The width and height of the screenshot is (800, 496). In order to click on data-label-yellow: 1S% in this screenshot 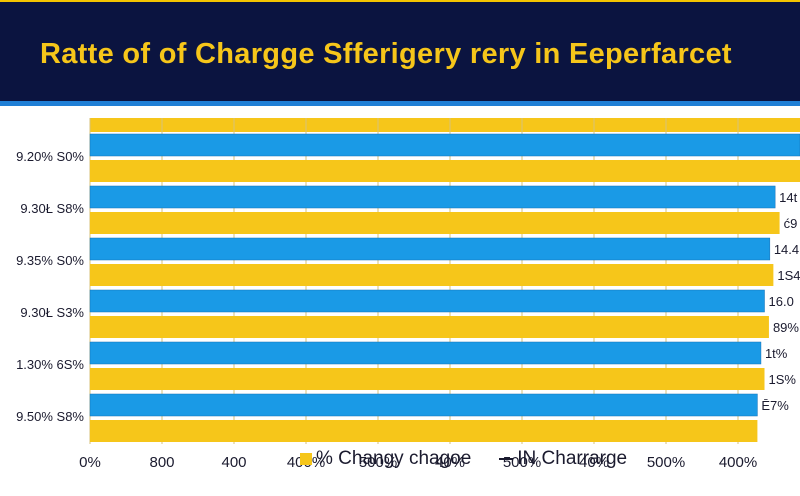, I will do `click(783, 379)`.